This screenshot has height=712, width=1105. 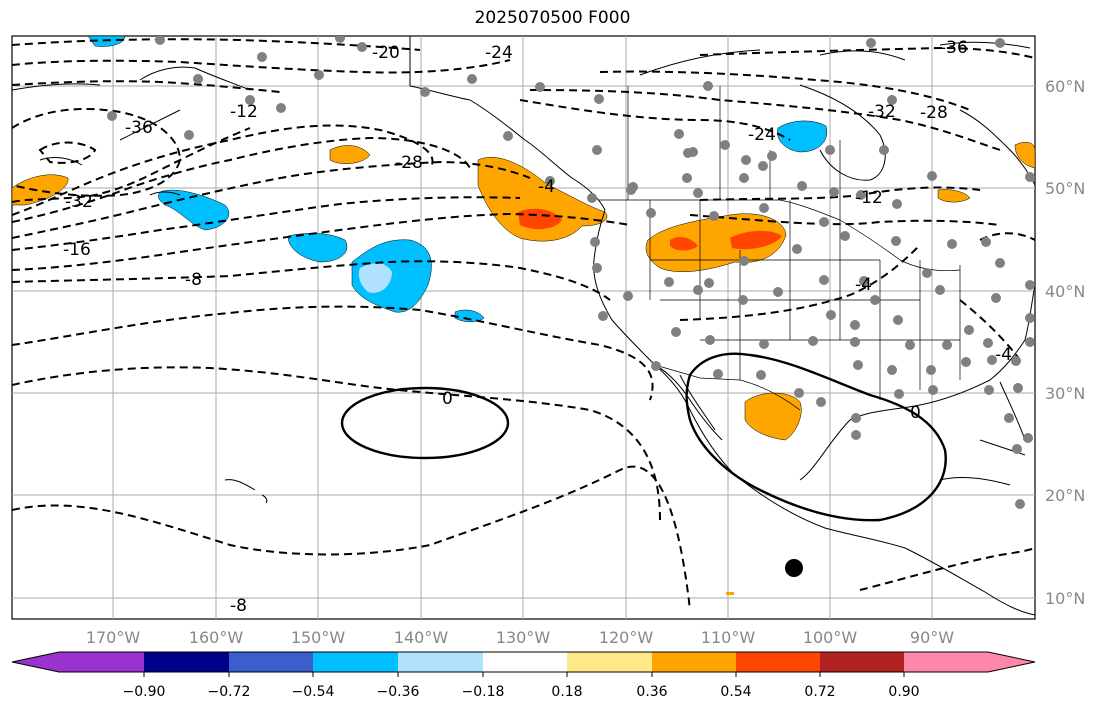 What do you see at coordinates (912, 410) in the screenshot?
I see `coast-gulf` at bounding box center [912, 410].